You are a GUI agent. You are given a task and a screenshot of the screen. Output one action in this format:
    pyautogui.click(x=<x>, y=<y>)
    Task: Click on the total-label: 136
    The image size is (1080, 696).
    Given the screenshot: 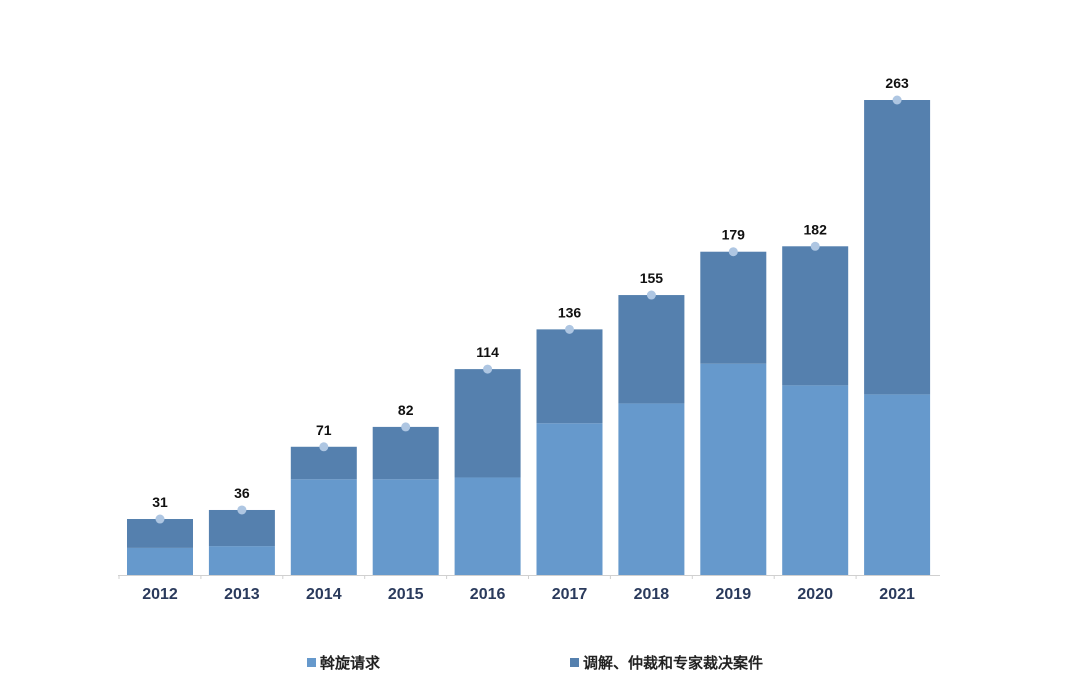 What is the action you would take?
    pyautogui.click(x=570, y=312)
    